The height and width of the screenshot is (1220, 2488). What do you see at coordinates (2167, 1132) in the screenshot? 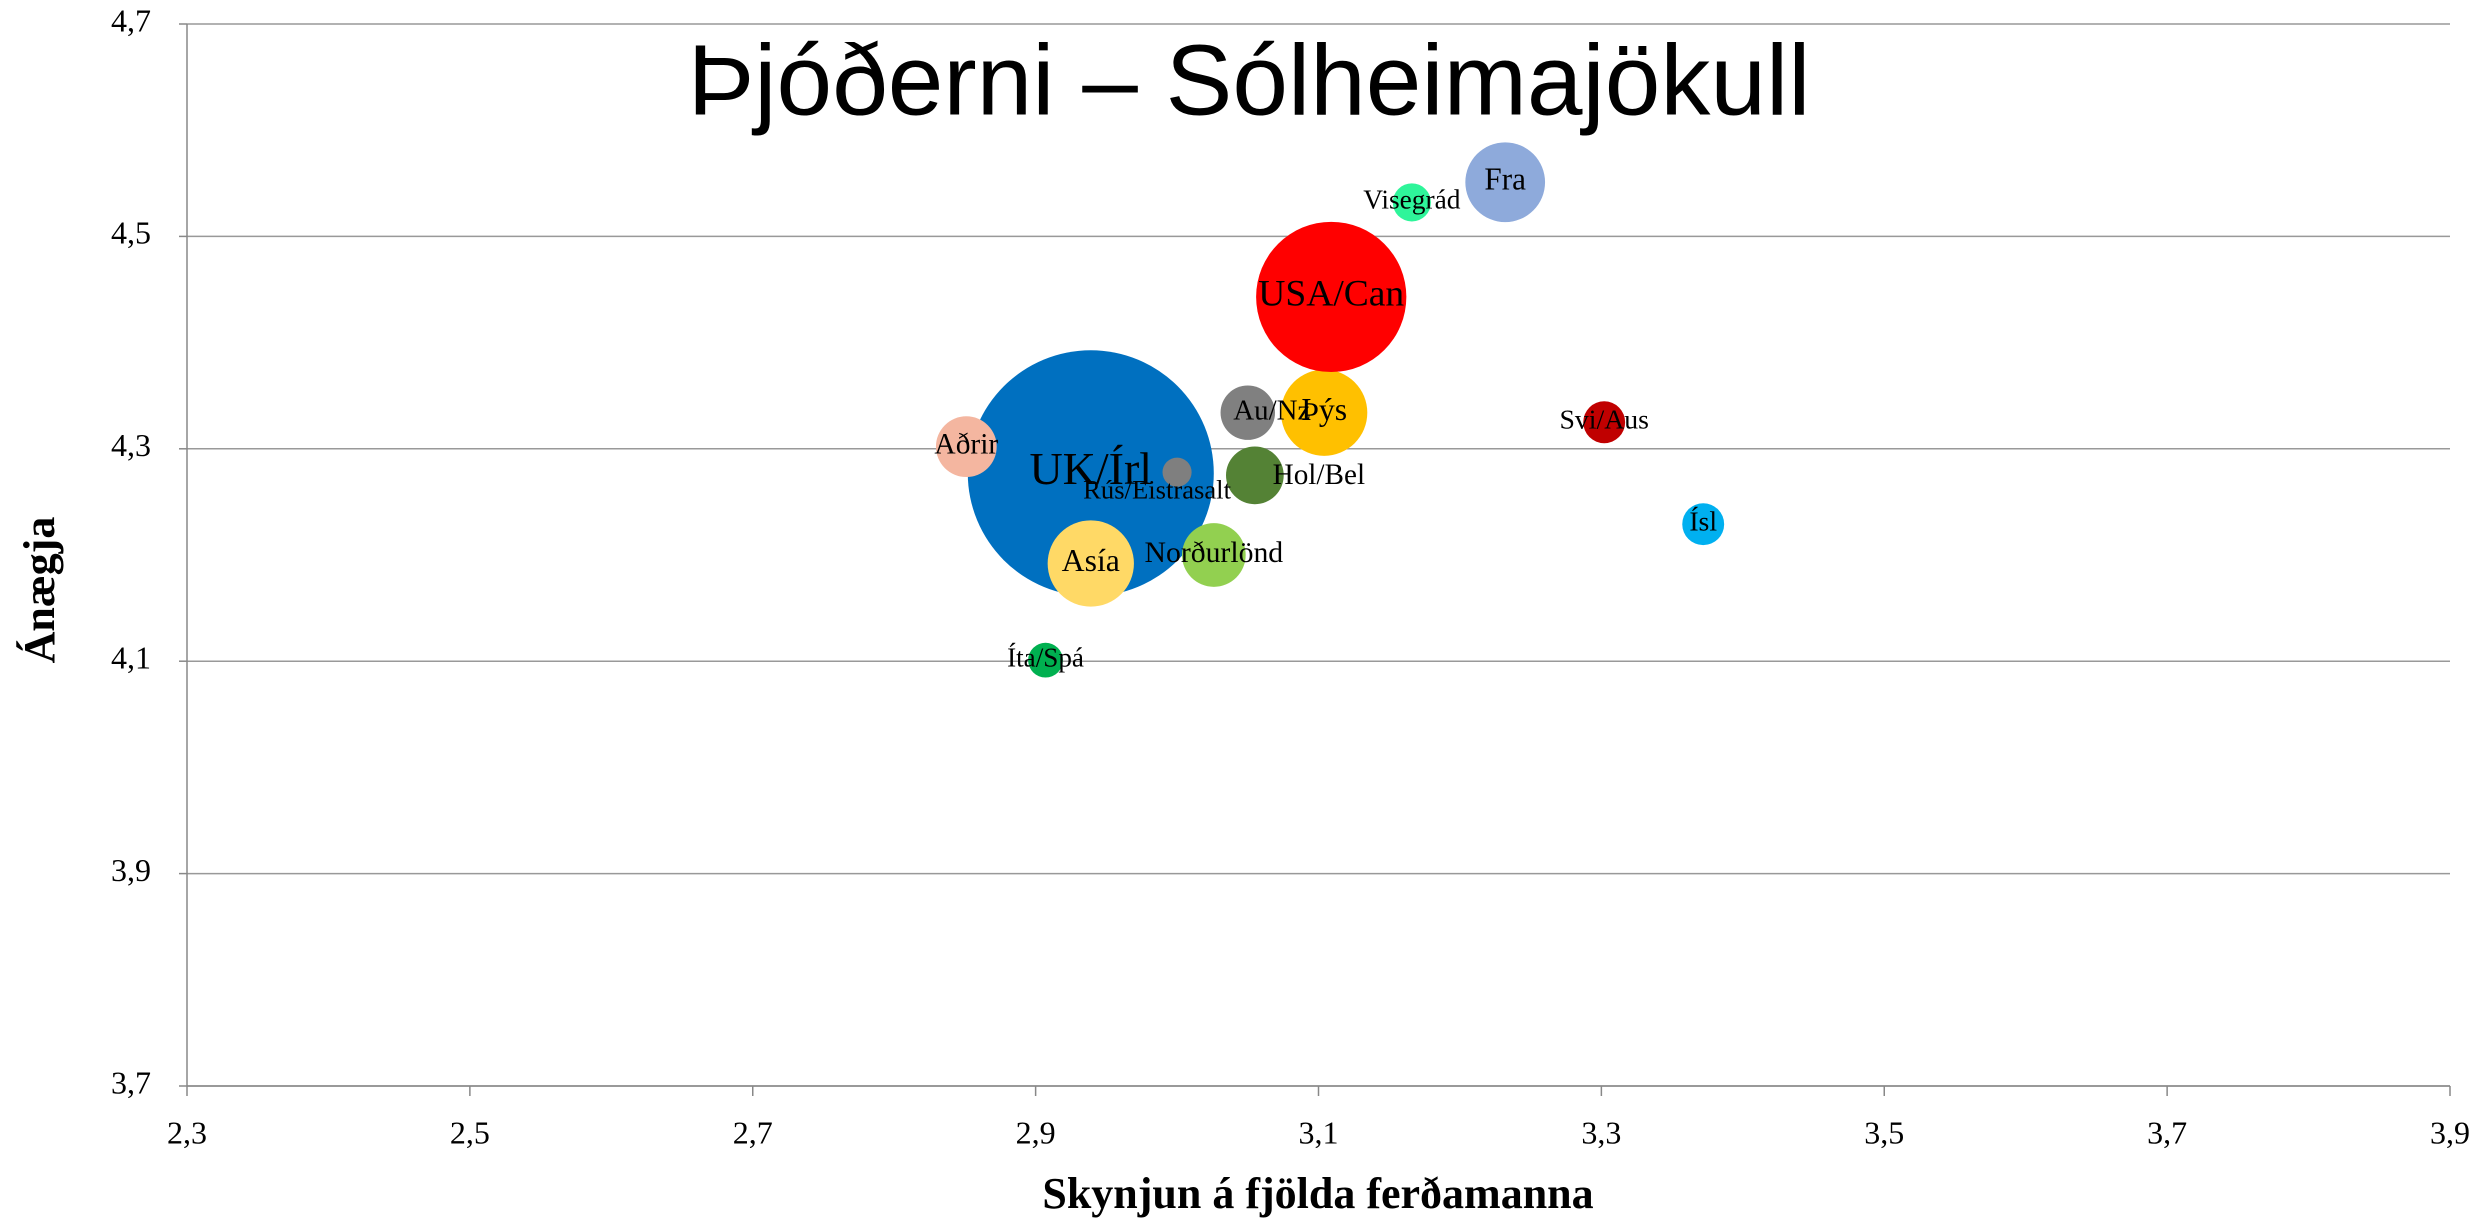
I see `x-tick-label: 3,7` at bounding box center [2167, 1132].